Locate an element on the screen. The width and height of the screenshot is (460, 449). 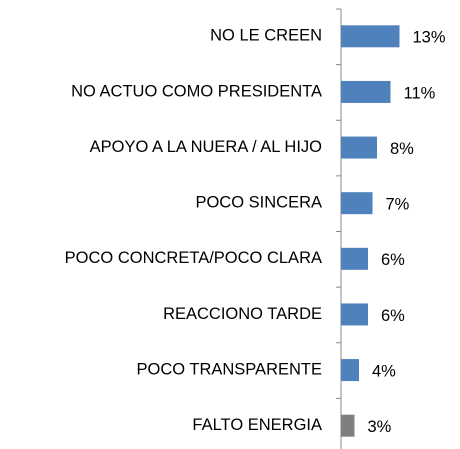
value-label: 3% is located at coordinates (380, 427).